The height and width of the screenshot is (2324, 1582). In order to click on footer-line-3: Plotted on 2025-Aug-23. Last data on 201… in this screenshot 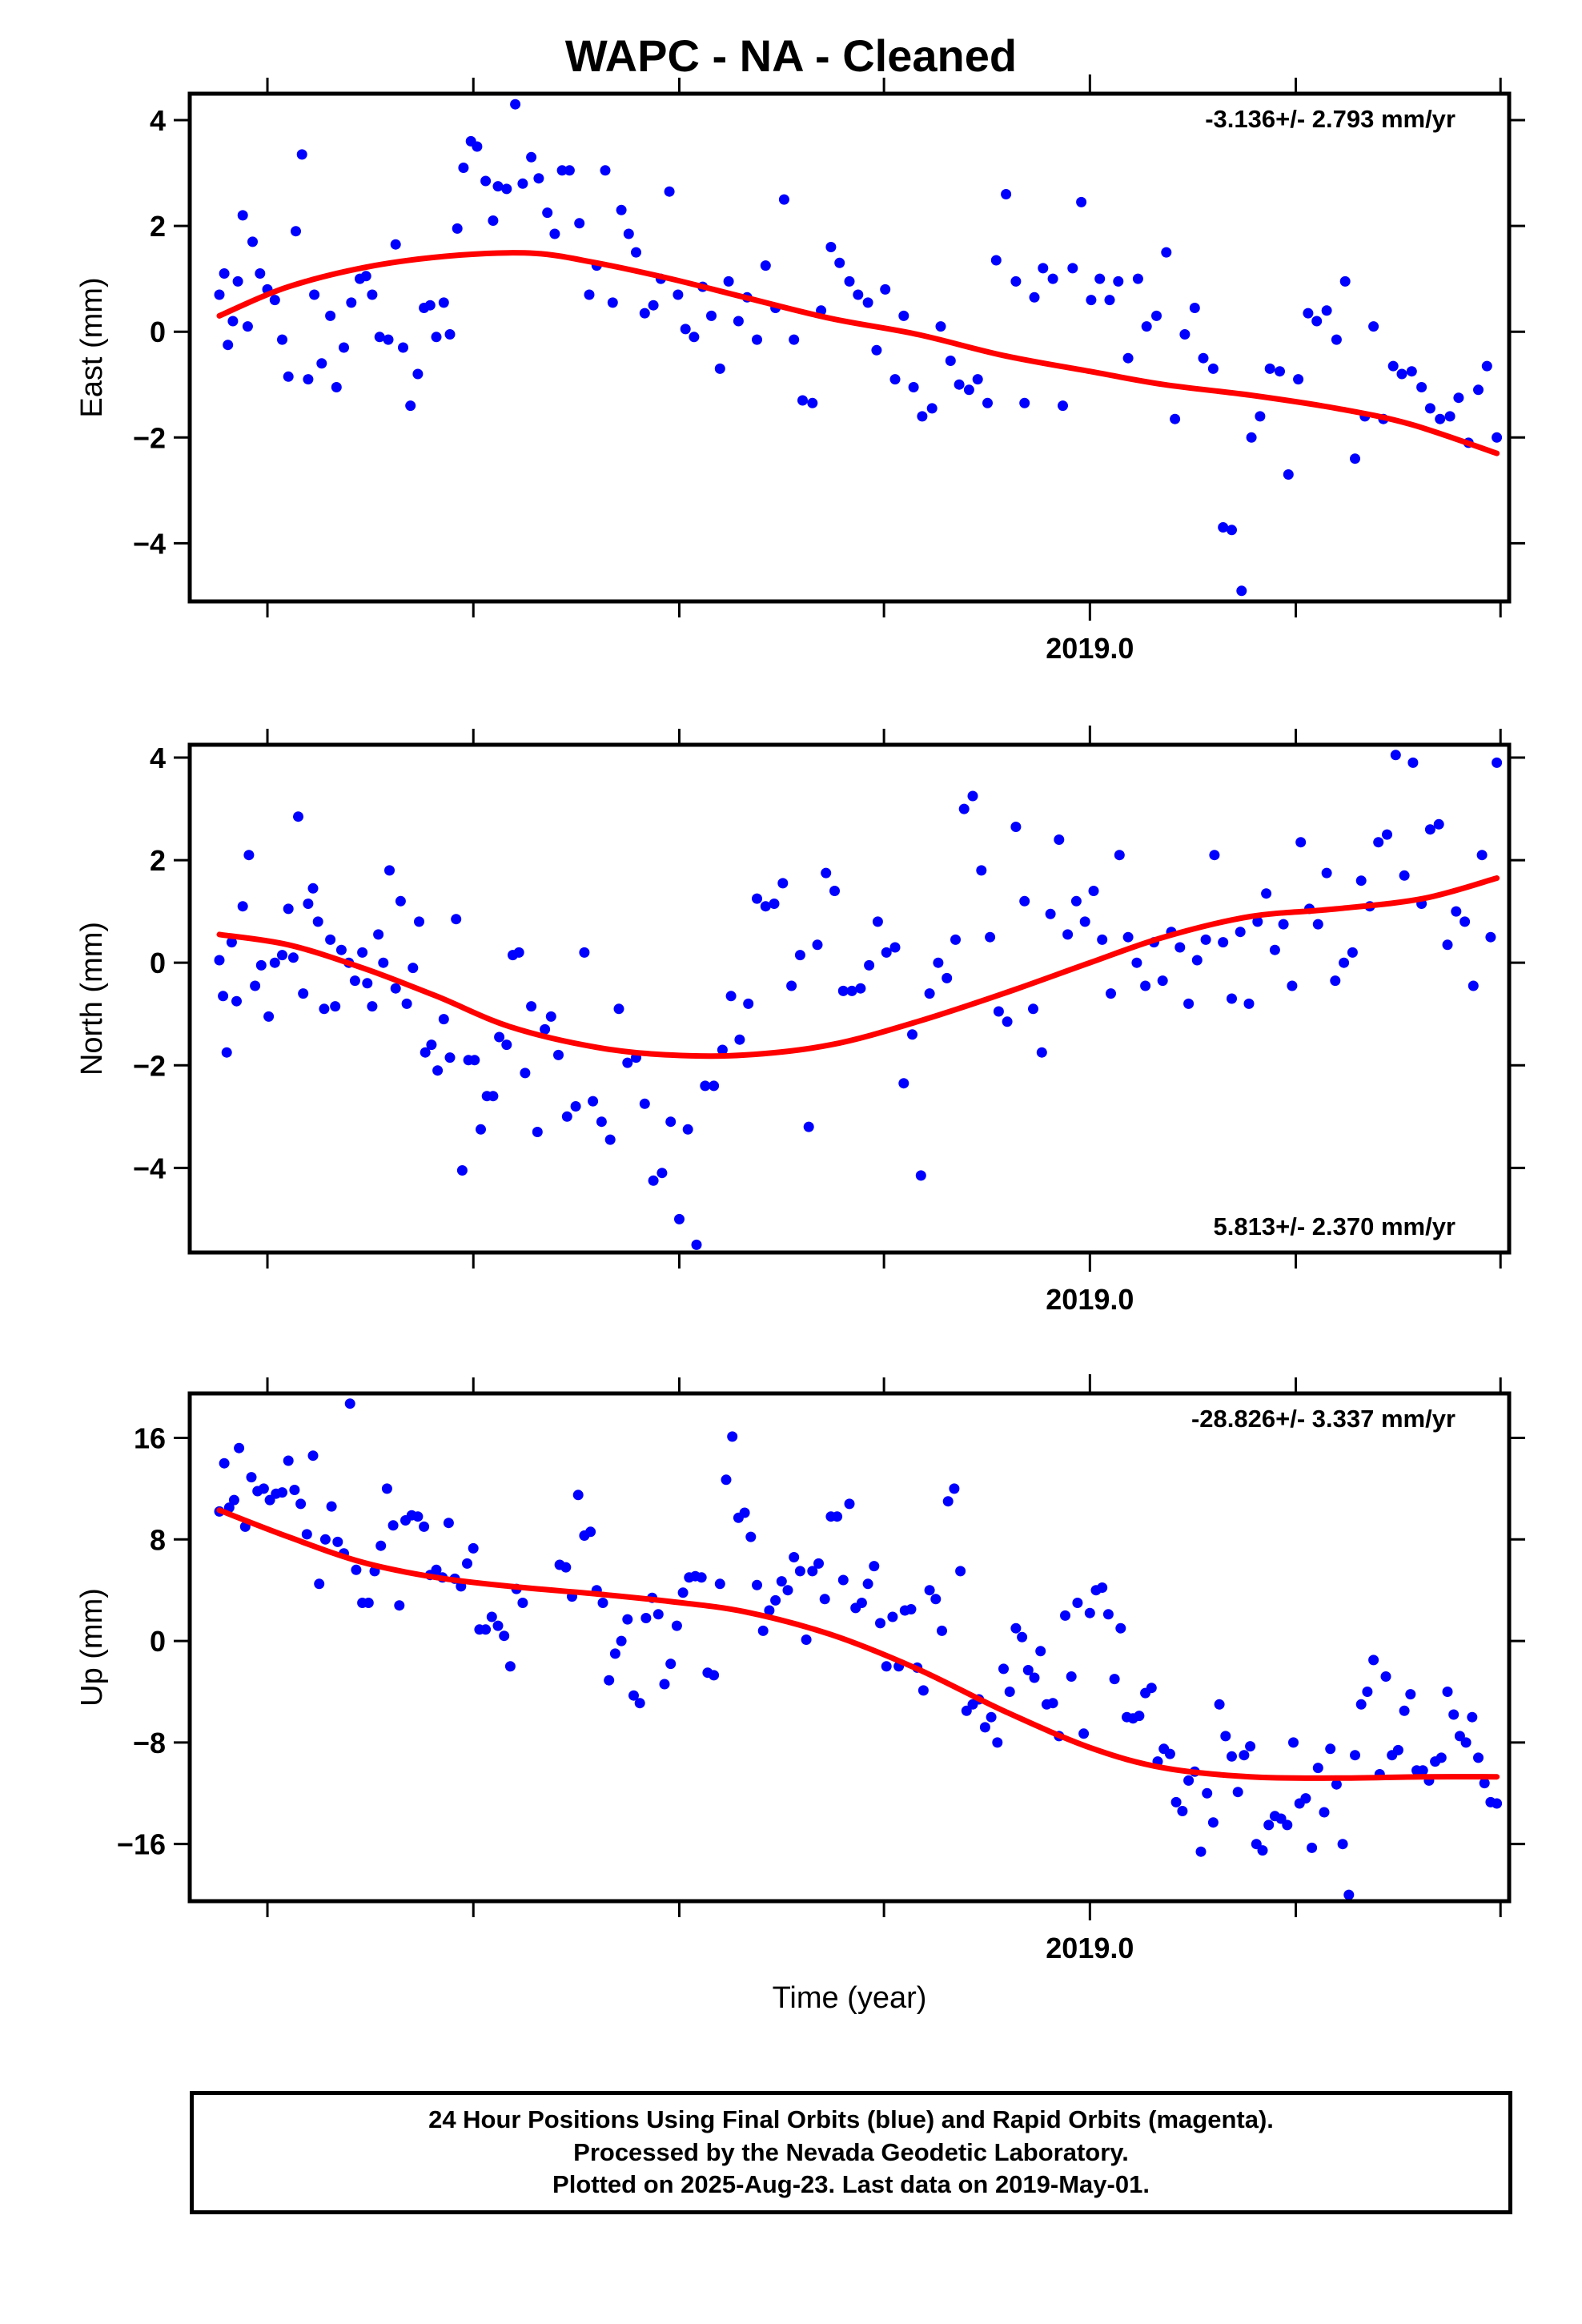, I will do `click(851, 2184)`.